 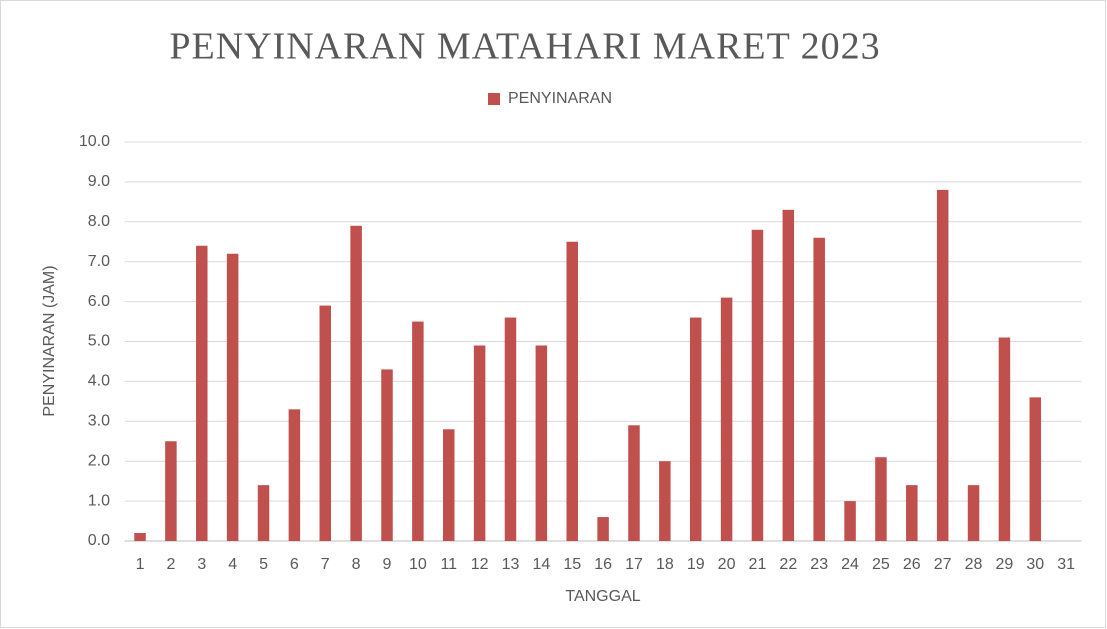 What do you see at coordinates (541, 564) in the screenshot?
I see `x-tick-label: 14` at bounding box center [541, 564].